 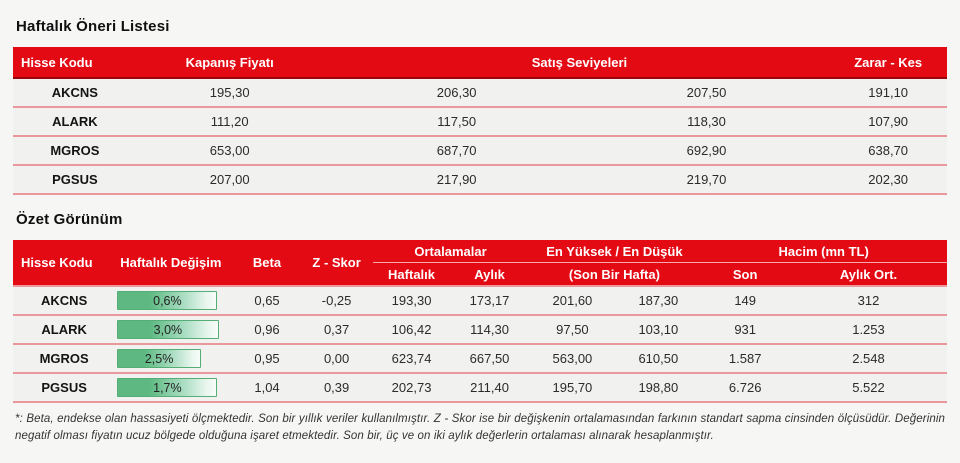 What do you see at coordinates (69, 219) in the screenshot?
I see `summary-view-title: Özet Görünüm` at bounding box center [69, 219].